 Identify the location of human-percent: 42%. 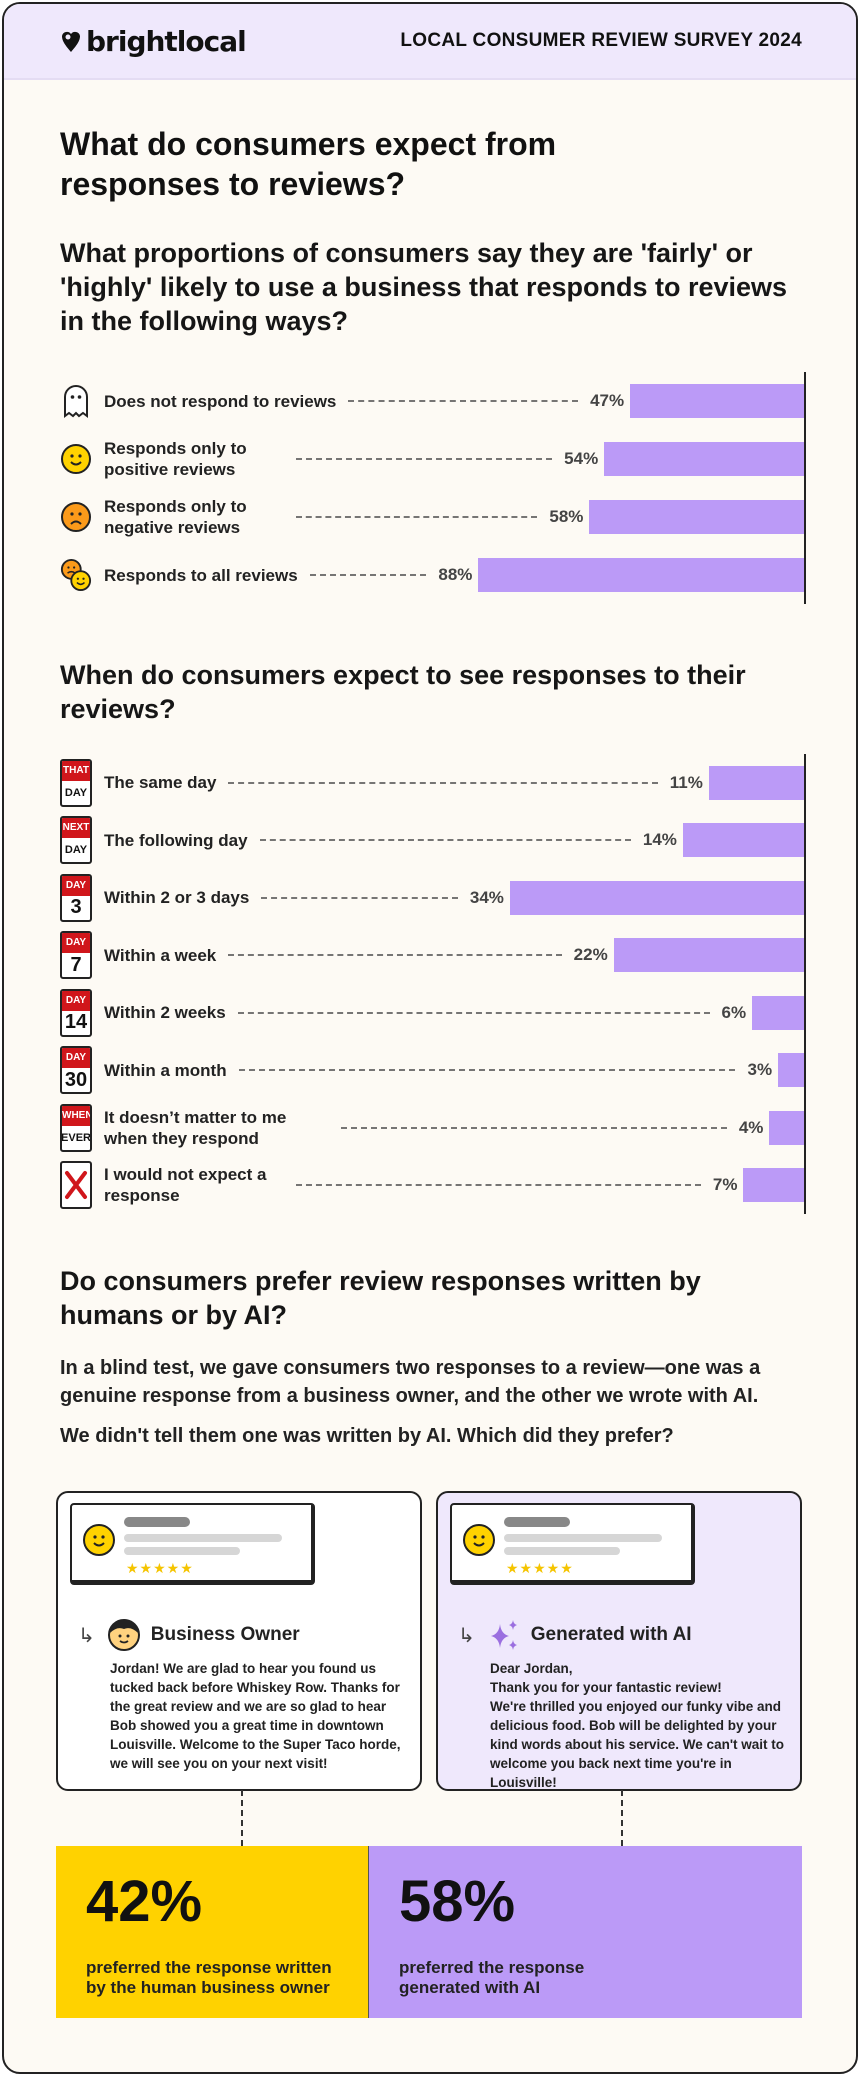
(144, 1901).